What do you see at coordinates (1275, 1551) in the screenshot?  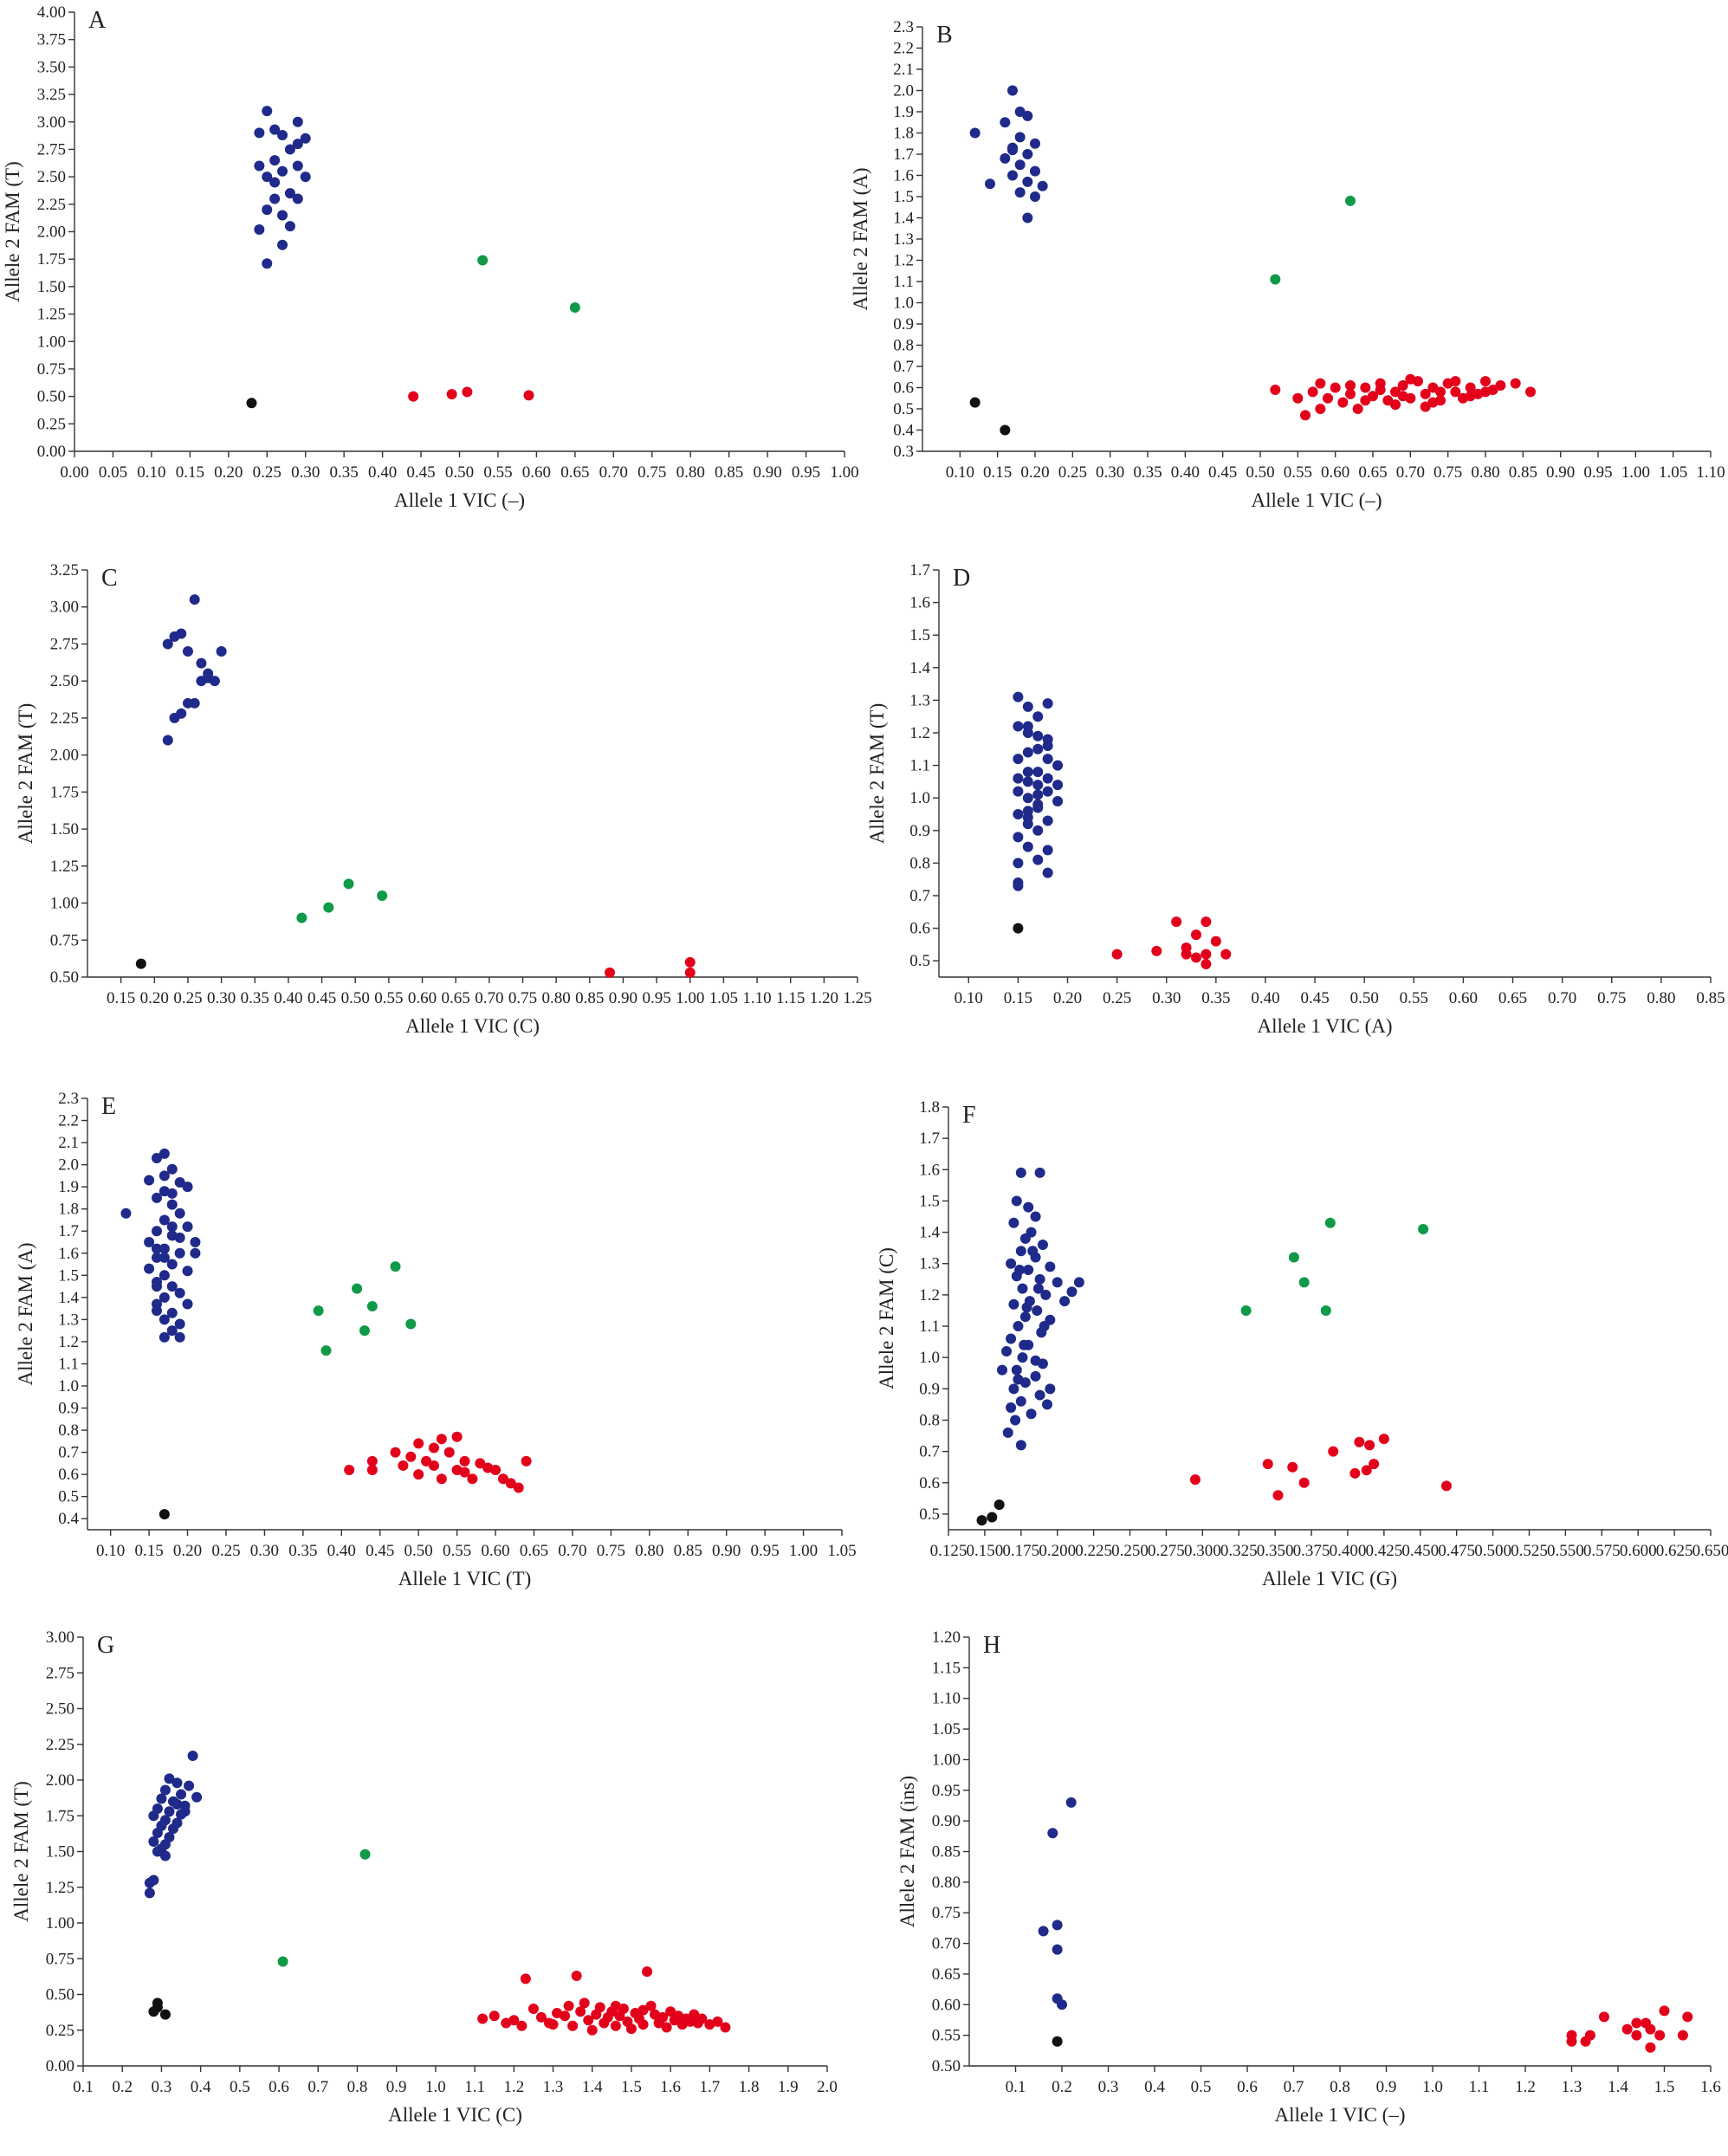 I see `x-tick-label: 0.350` at bounding box center [1275, 1551].